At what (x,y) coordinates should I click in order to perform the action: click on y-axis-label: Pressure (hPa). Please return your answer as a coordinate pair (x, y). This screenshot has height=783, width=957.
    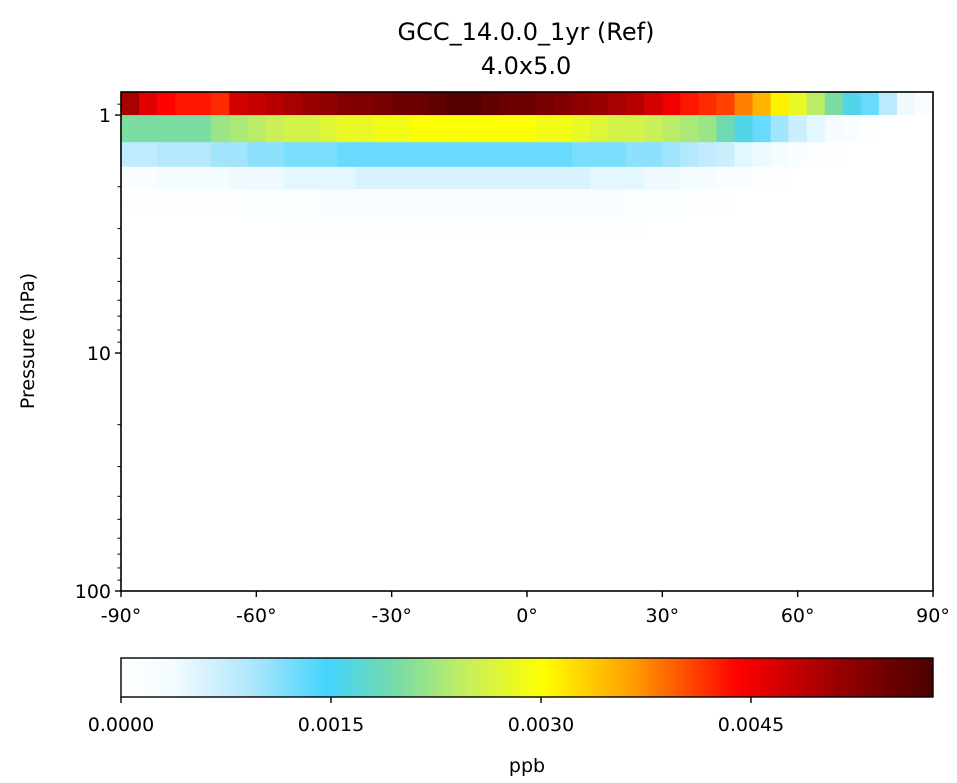
    Looking at the image, I should click on (28, 341).